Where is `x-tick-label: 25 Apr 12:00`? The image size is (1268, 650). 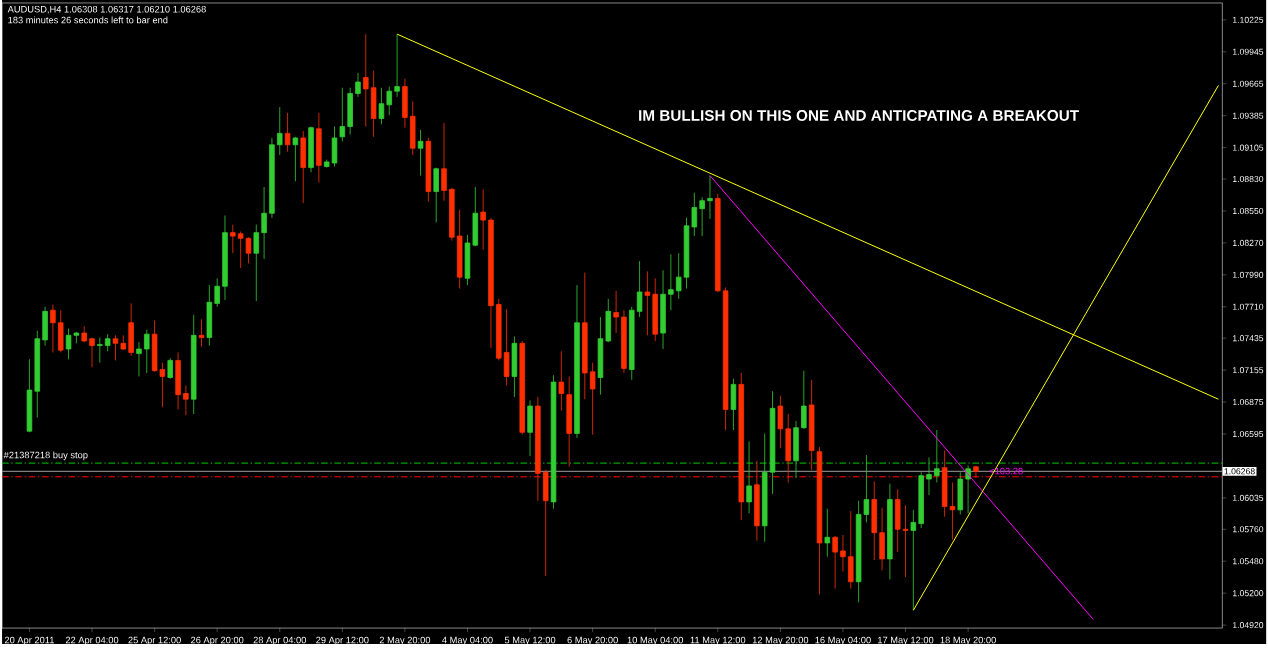 x-tick-label: 25 Apr 12:00 is located at coordinates (154, 641).